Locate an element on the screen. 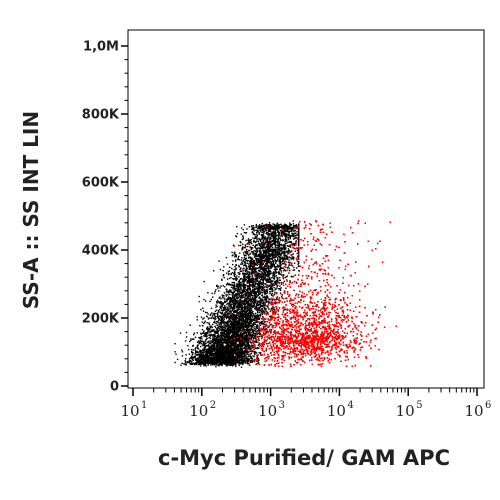 Image resolution: width=500 pixels, height=500 pixels. y-tick-label: 200K is located at coordinates (101, 319).